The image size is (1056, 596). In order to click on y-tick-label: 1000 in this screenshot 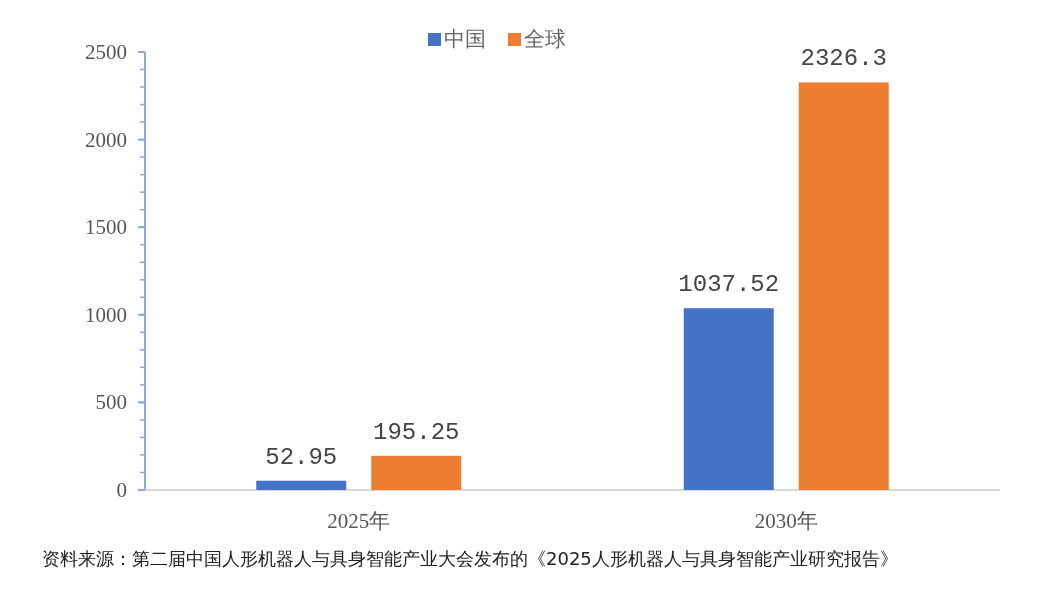, I will do `click(106, 314)`.